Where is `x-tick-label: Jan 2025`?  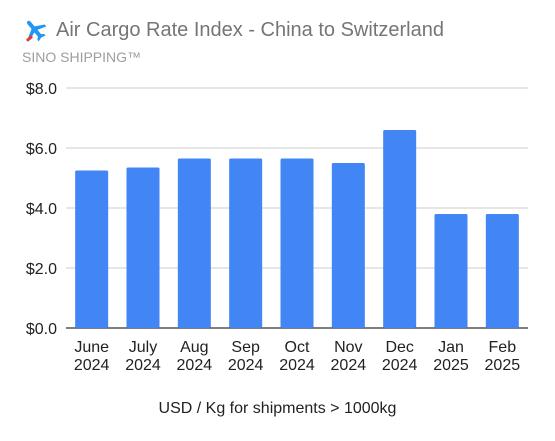
x-tick-label: Jan 2025 is located at coordinates (451, 356).